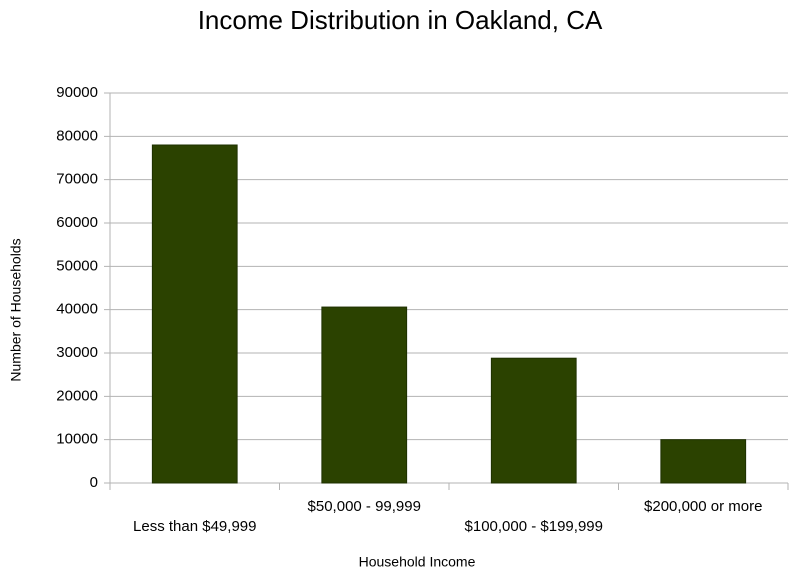  What do you see at coordinates (703, 506) in the screenshot?
I see `x-tick-label: $200,000 or more` at bounding box center [703, 506].